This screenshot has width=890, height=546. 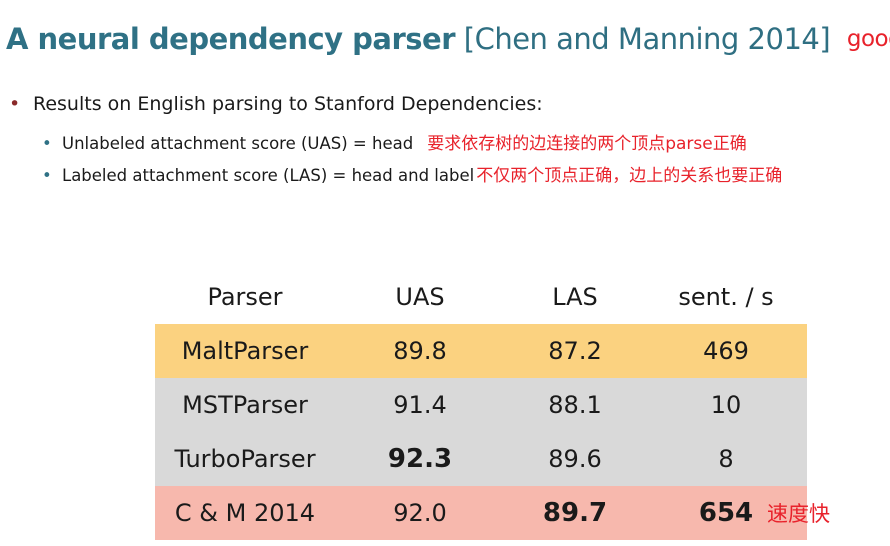 What do you see at coordinates (868, 39) in the screenshot?
I see `title-annotation: good` at bounding box center [868, 39].